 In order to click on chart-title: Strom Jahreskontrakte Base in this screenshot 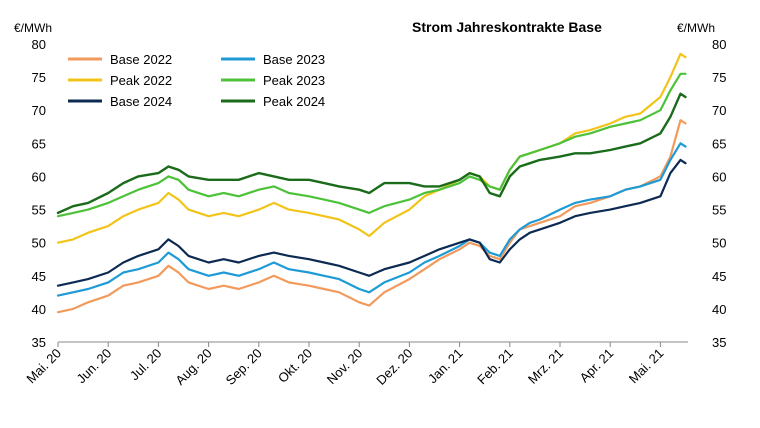, I will do `click(507, 27)`.